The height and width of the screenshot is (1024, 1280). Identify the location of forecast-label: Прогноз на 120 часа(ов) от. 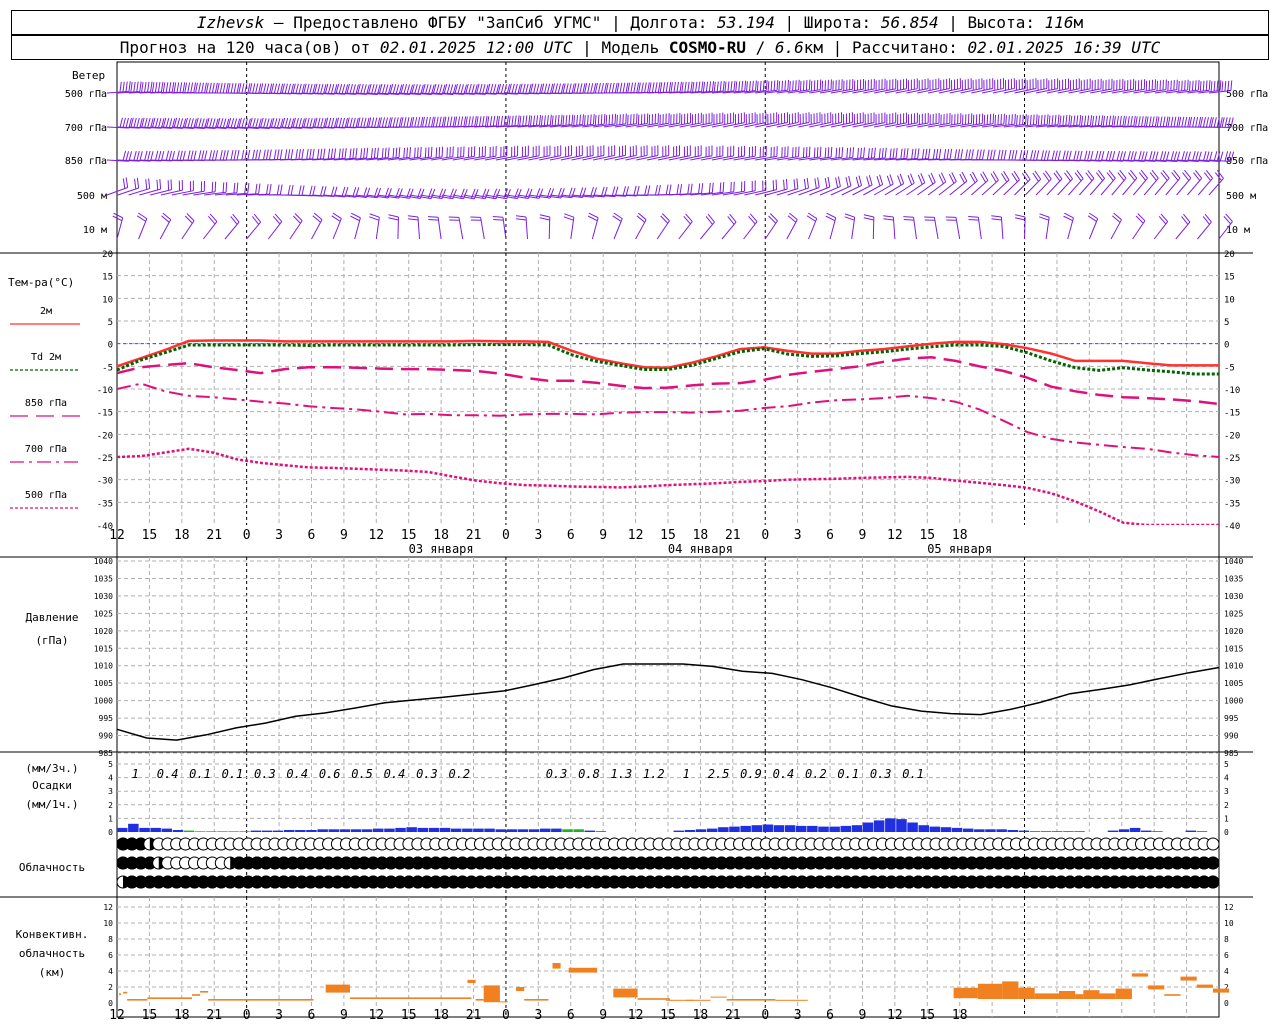
(245, 47).